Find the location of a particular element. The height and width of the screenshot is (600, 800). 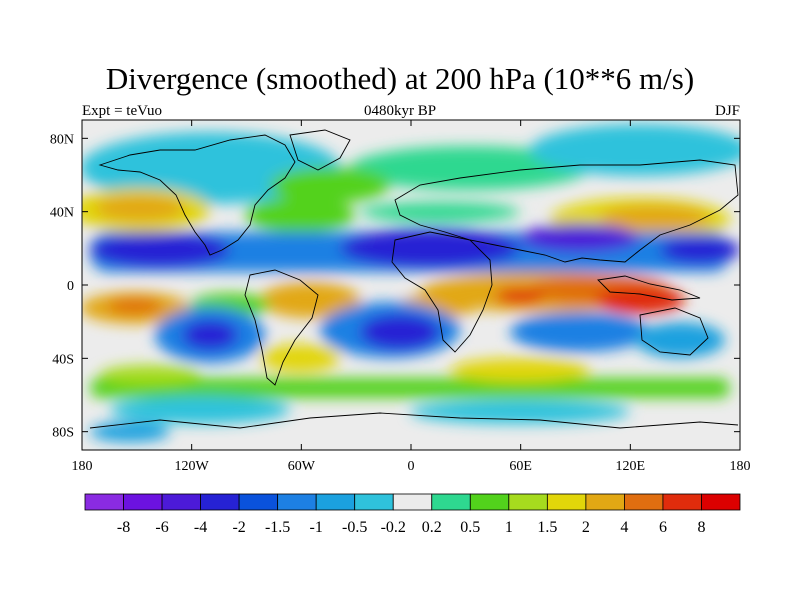

colorbar-label: -2 is located at coordinates (238, 527).